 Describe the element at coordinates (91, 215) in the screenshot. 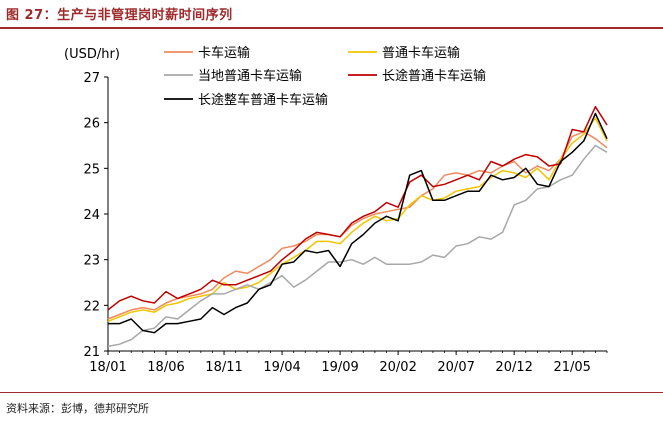

I see `y-tick-label: 24` at that location.